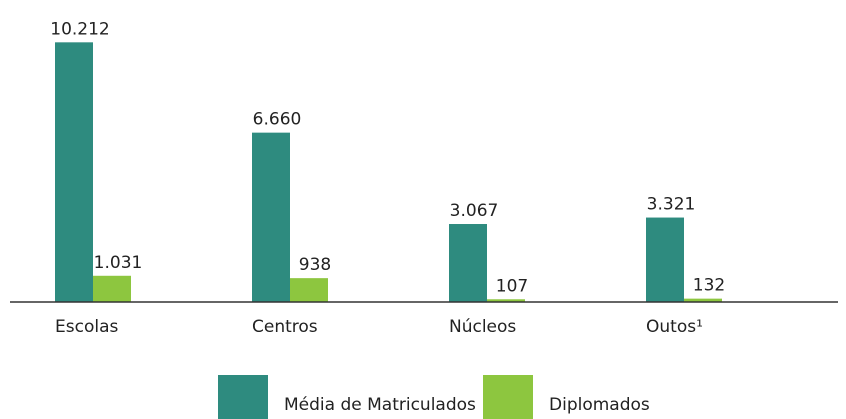 Image resolution: width=846 pixels, height=419 pixels. Describe the element at coordinates (482, 327) in the screenshot. I see `x-tick-label: Núcleos` at that location.